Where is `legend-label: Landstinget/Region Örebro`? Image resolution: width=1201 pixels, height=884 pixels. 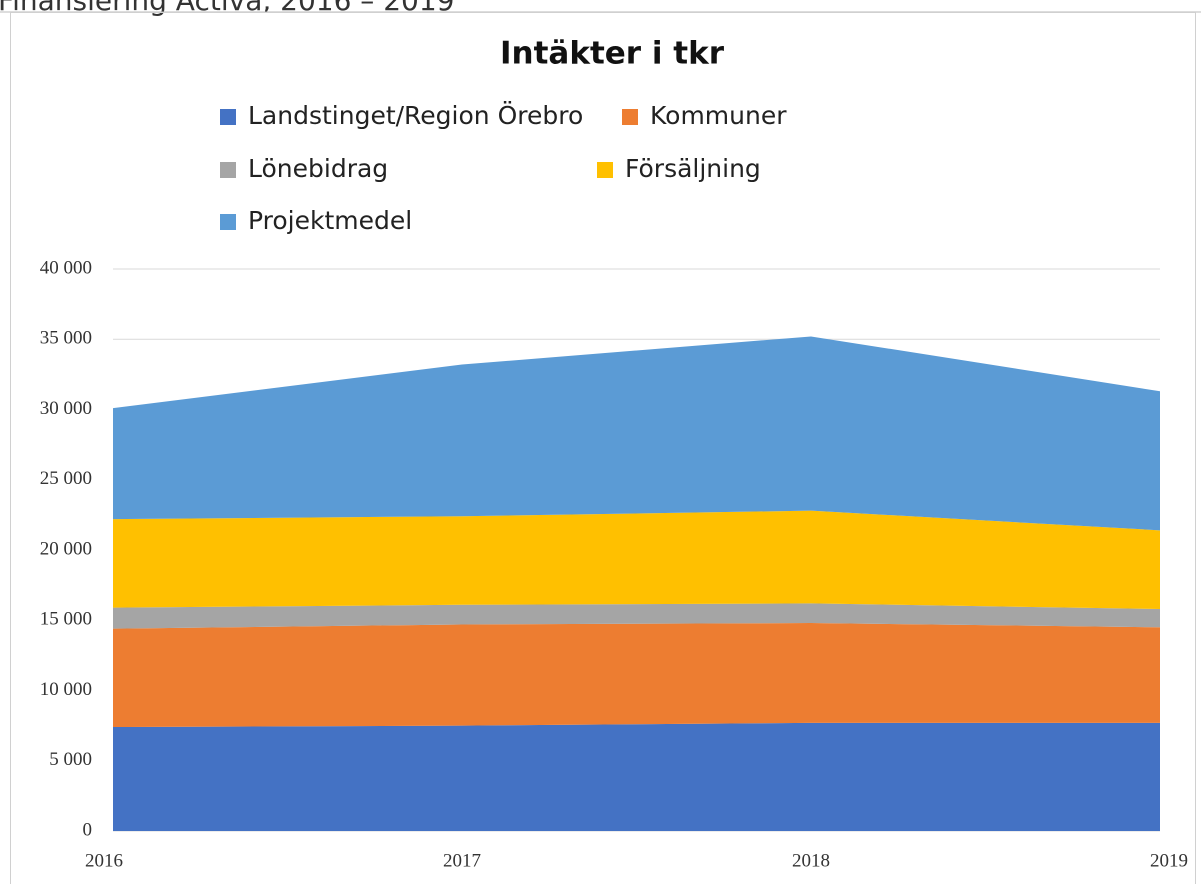 legend-label: Landstinget/Region Örebro is located at coordinates (415, 115).